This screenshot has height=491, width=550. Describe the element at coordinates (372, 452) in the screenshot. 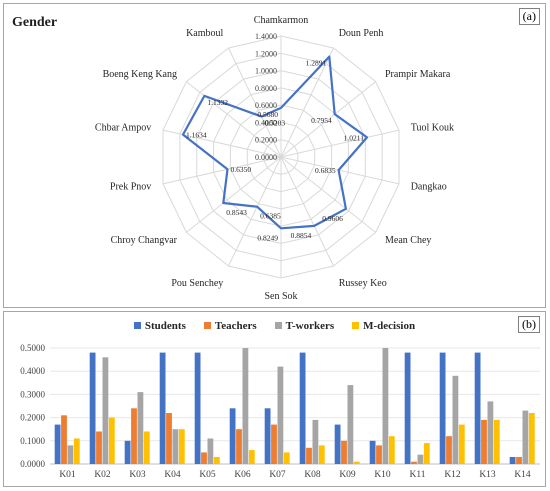

I see `bar-students-k10` at that location.